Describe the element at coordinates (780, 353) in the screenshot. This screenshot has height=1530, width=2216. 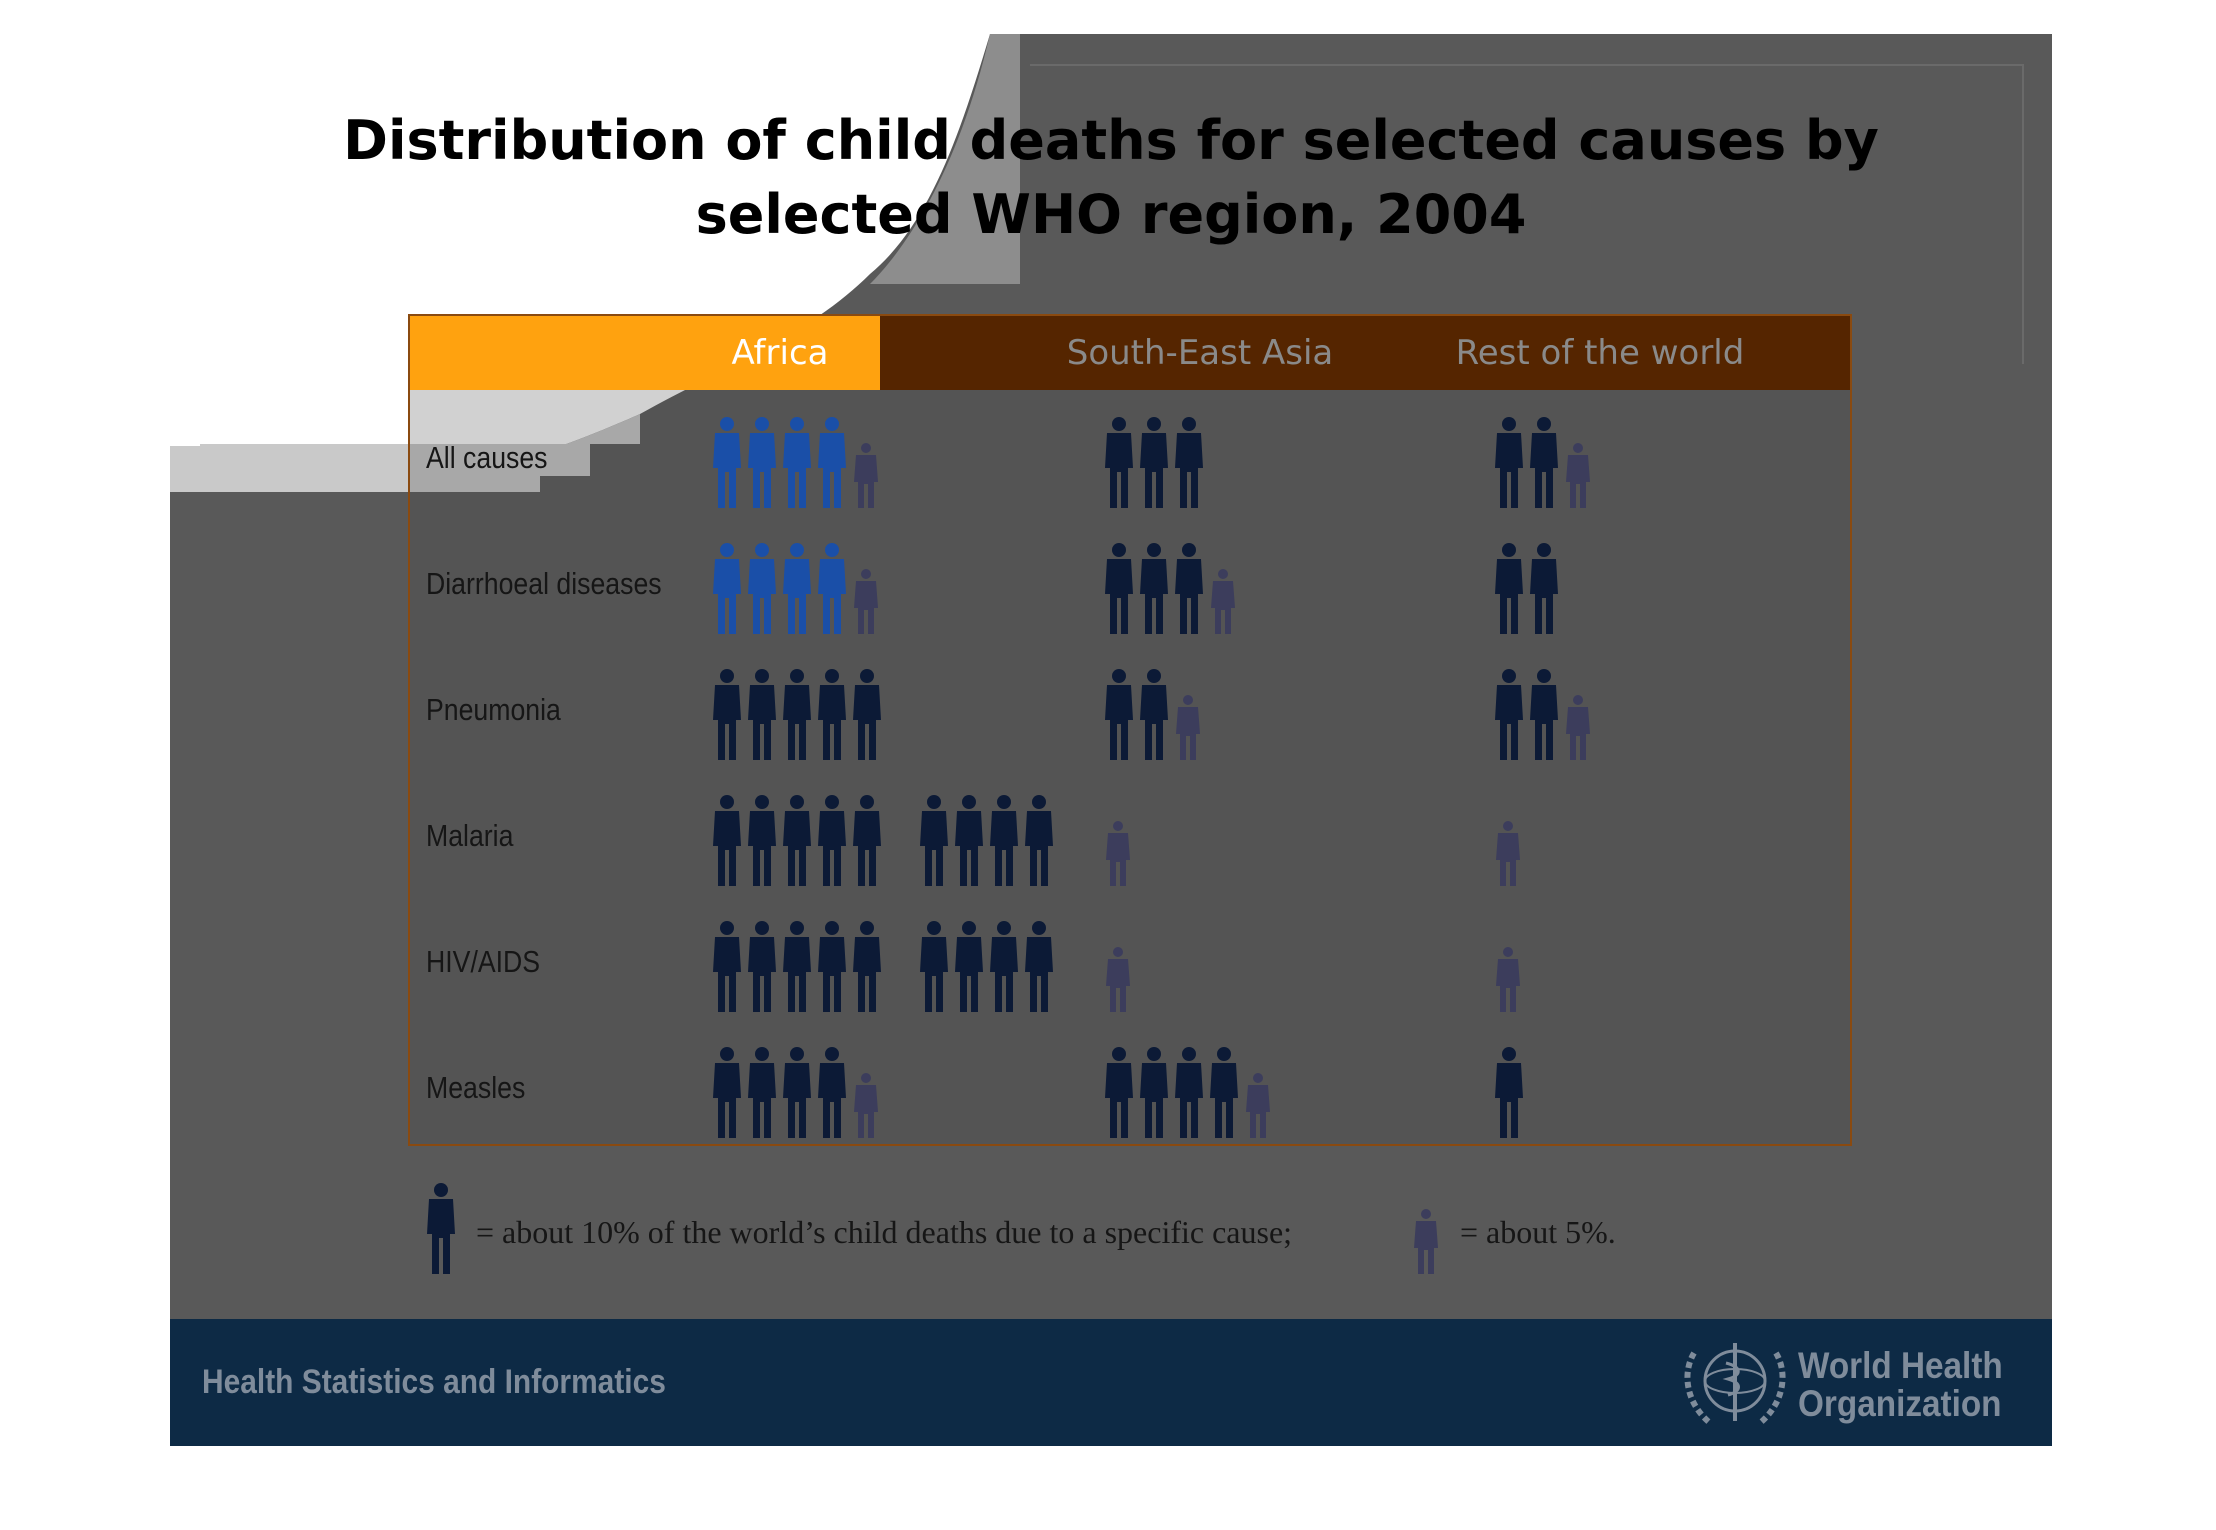
I see `column-header-africa: Africa` at that location.